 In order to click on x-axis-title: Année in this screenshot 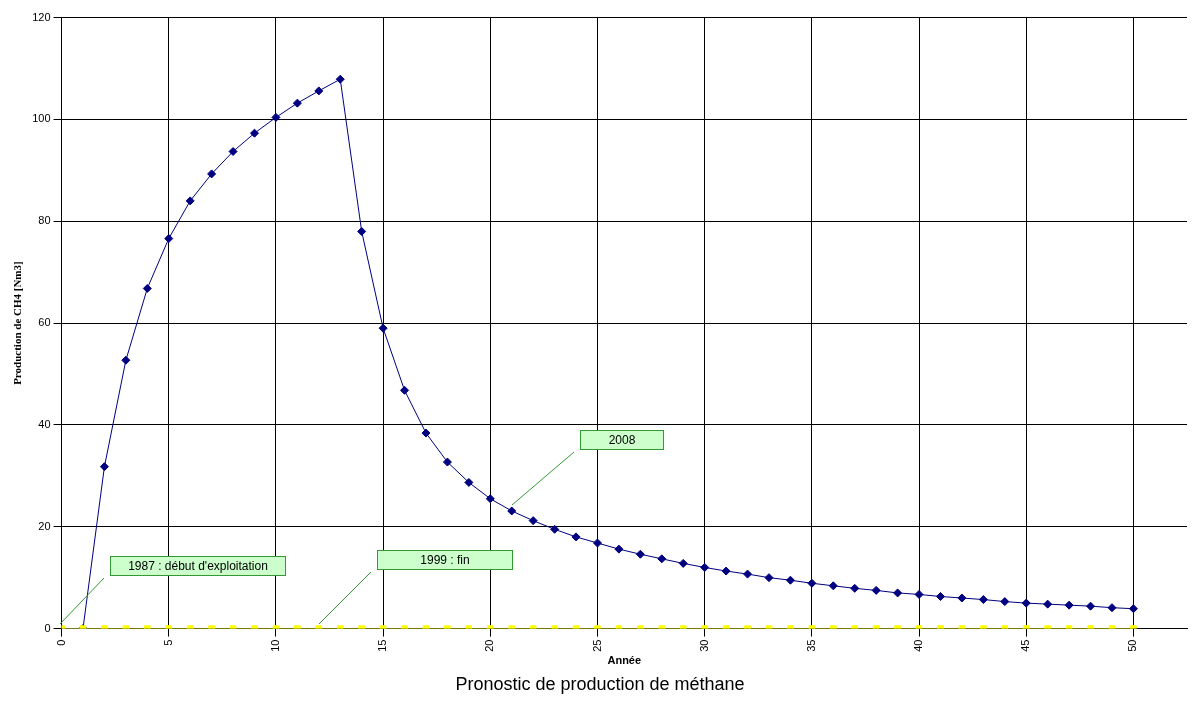, I will do `click(624, 660)`.